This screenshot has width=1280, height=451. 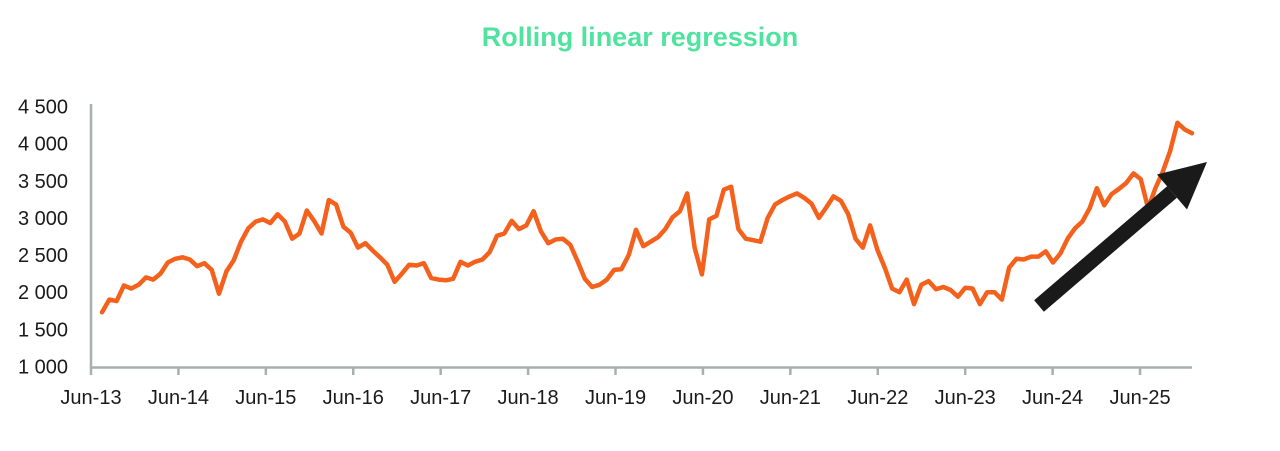 I want to click on y-tick-label: 2 500, so click(x=43, y=256).